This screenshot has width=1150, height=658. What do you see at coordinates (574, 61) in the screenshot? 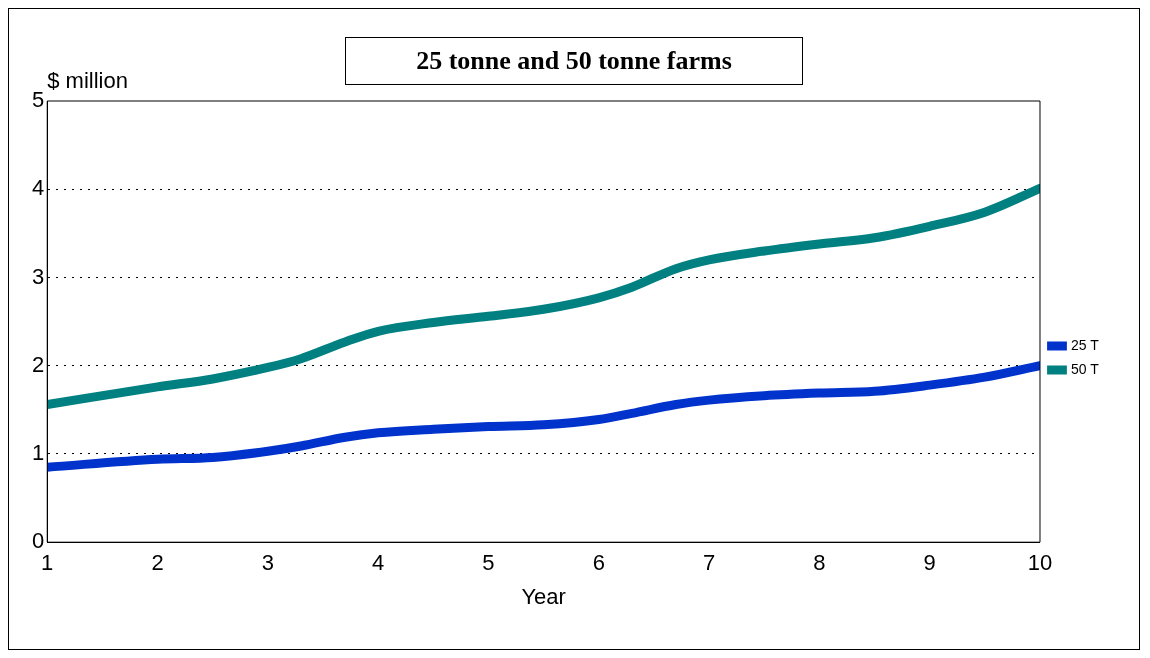
I see `chart-title: 25 tonne and 50 tonne farms` at bounding box center [574, 61].